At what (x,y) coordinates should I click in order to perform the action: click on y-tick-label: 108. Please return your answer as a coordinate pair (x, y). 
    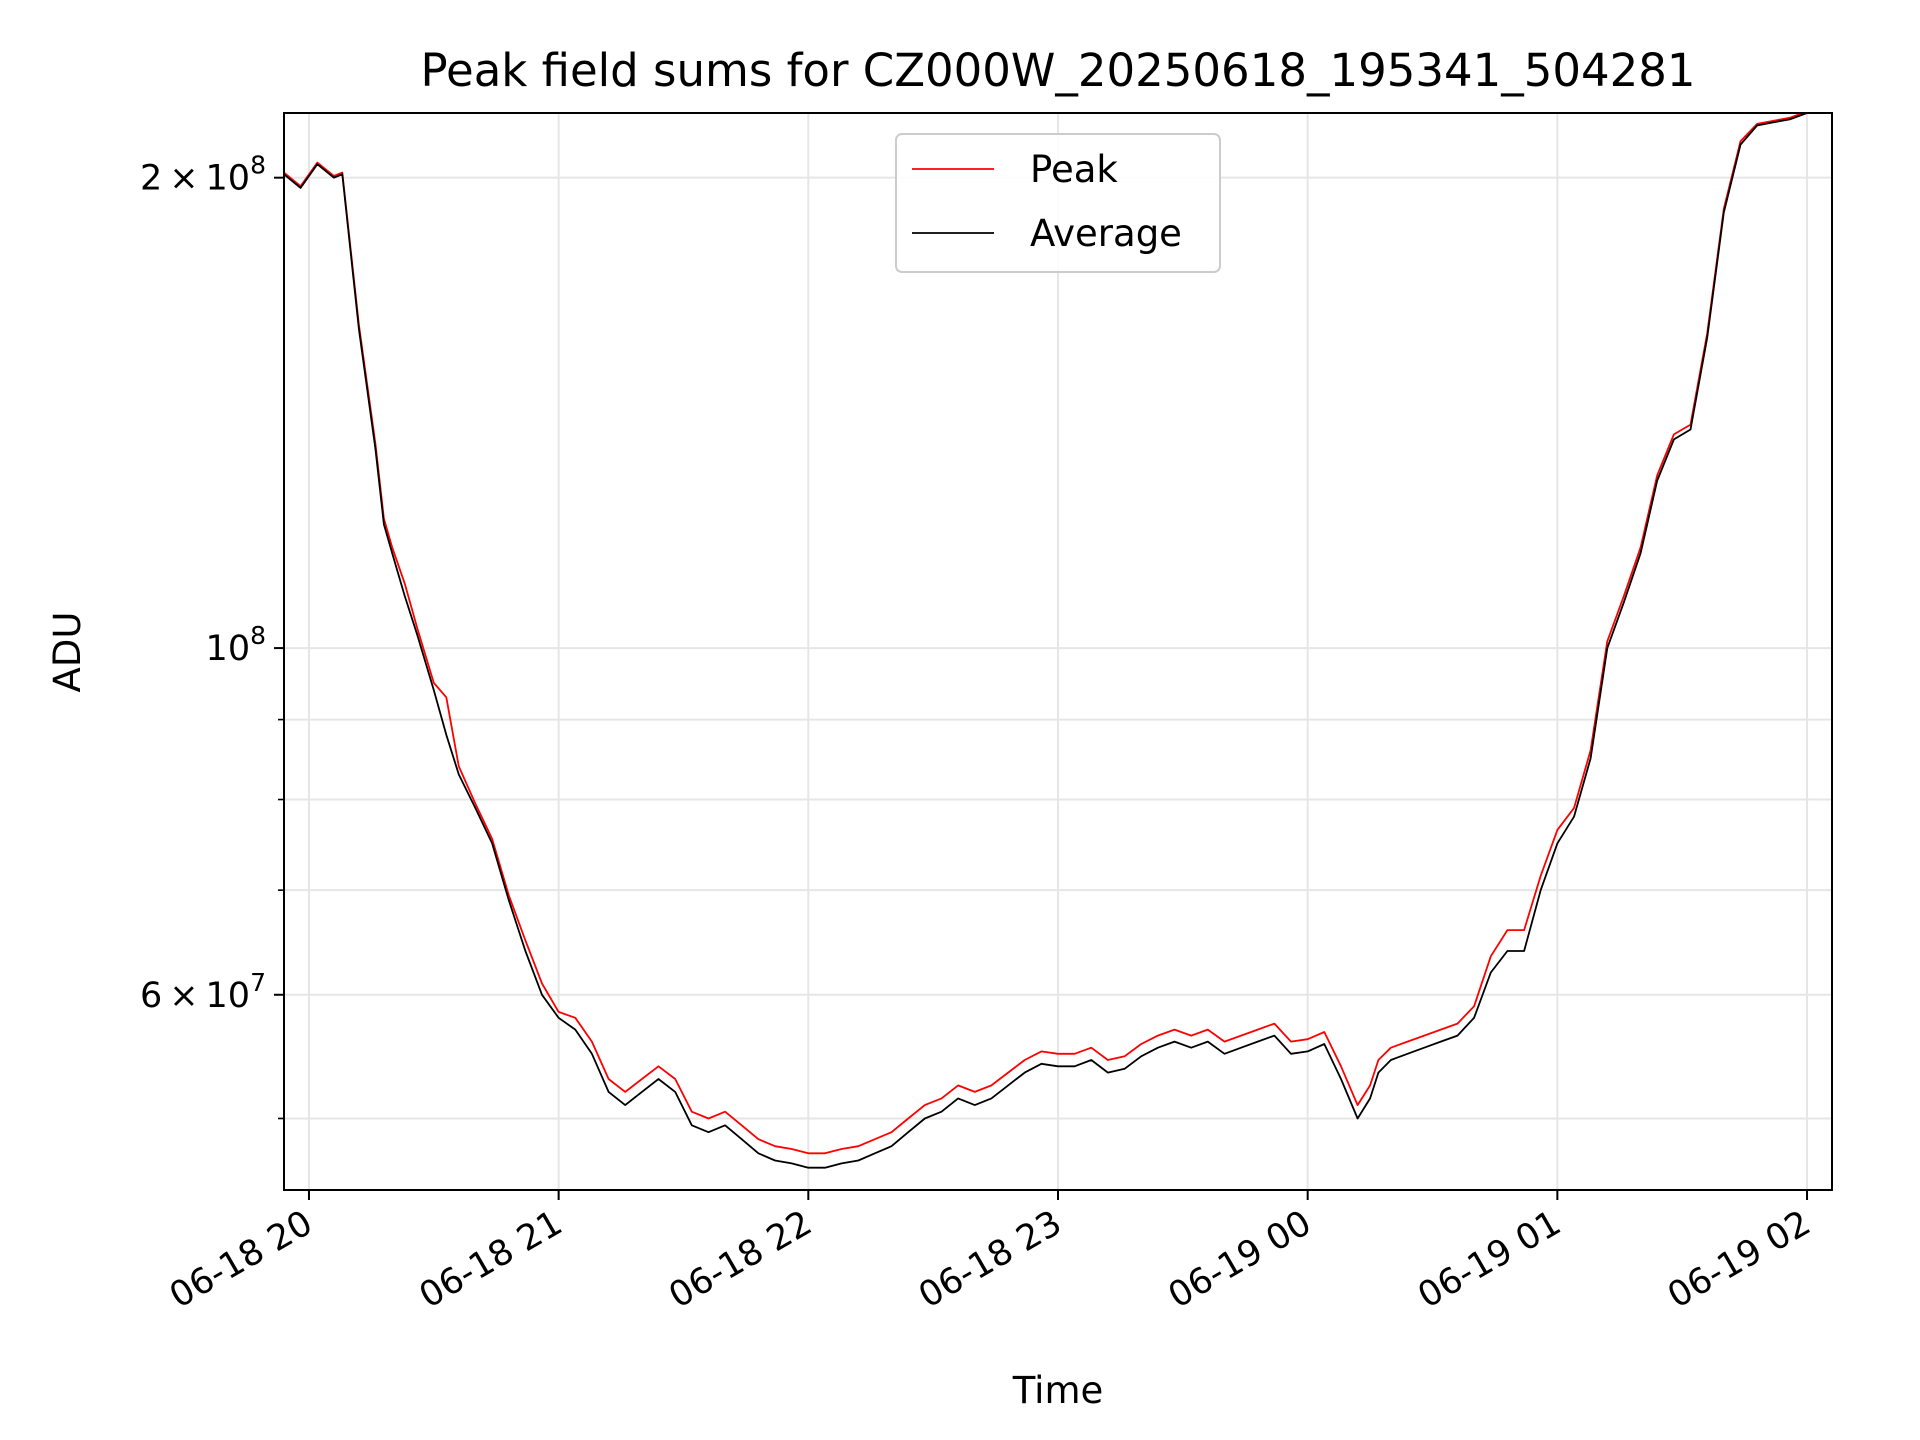
    Looking at the image, I should click on (236, 645).